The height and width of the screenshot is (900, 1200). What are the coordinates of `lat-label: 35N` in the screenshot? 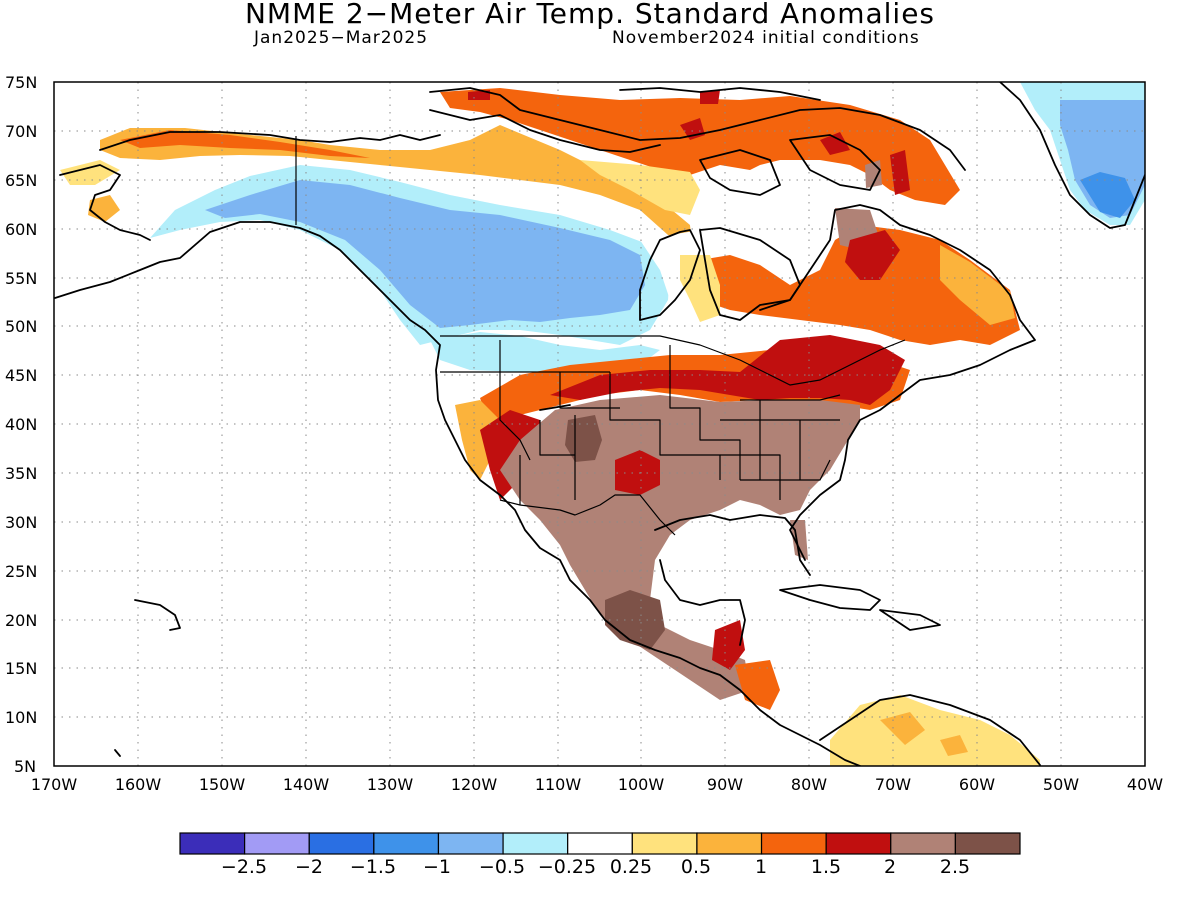 It's located at (21, 473).